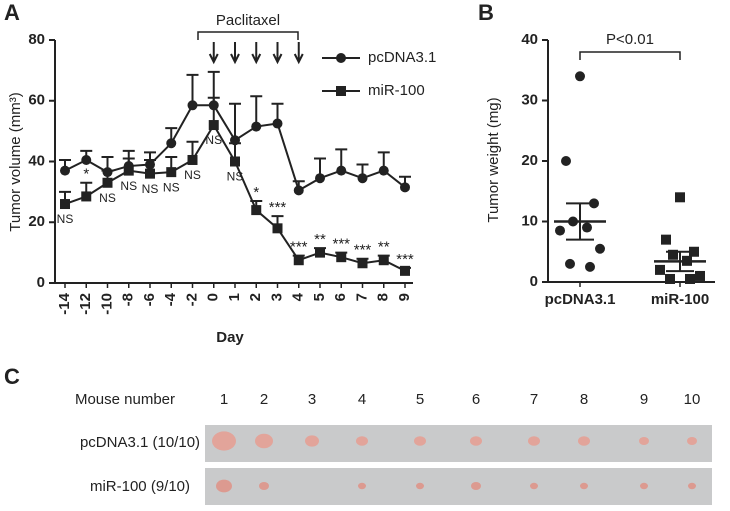  Describe the element at coordinates (420, 399) in the screenshot. I see `mouse-number: 5` at that location.